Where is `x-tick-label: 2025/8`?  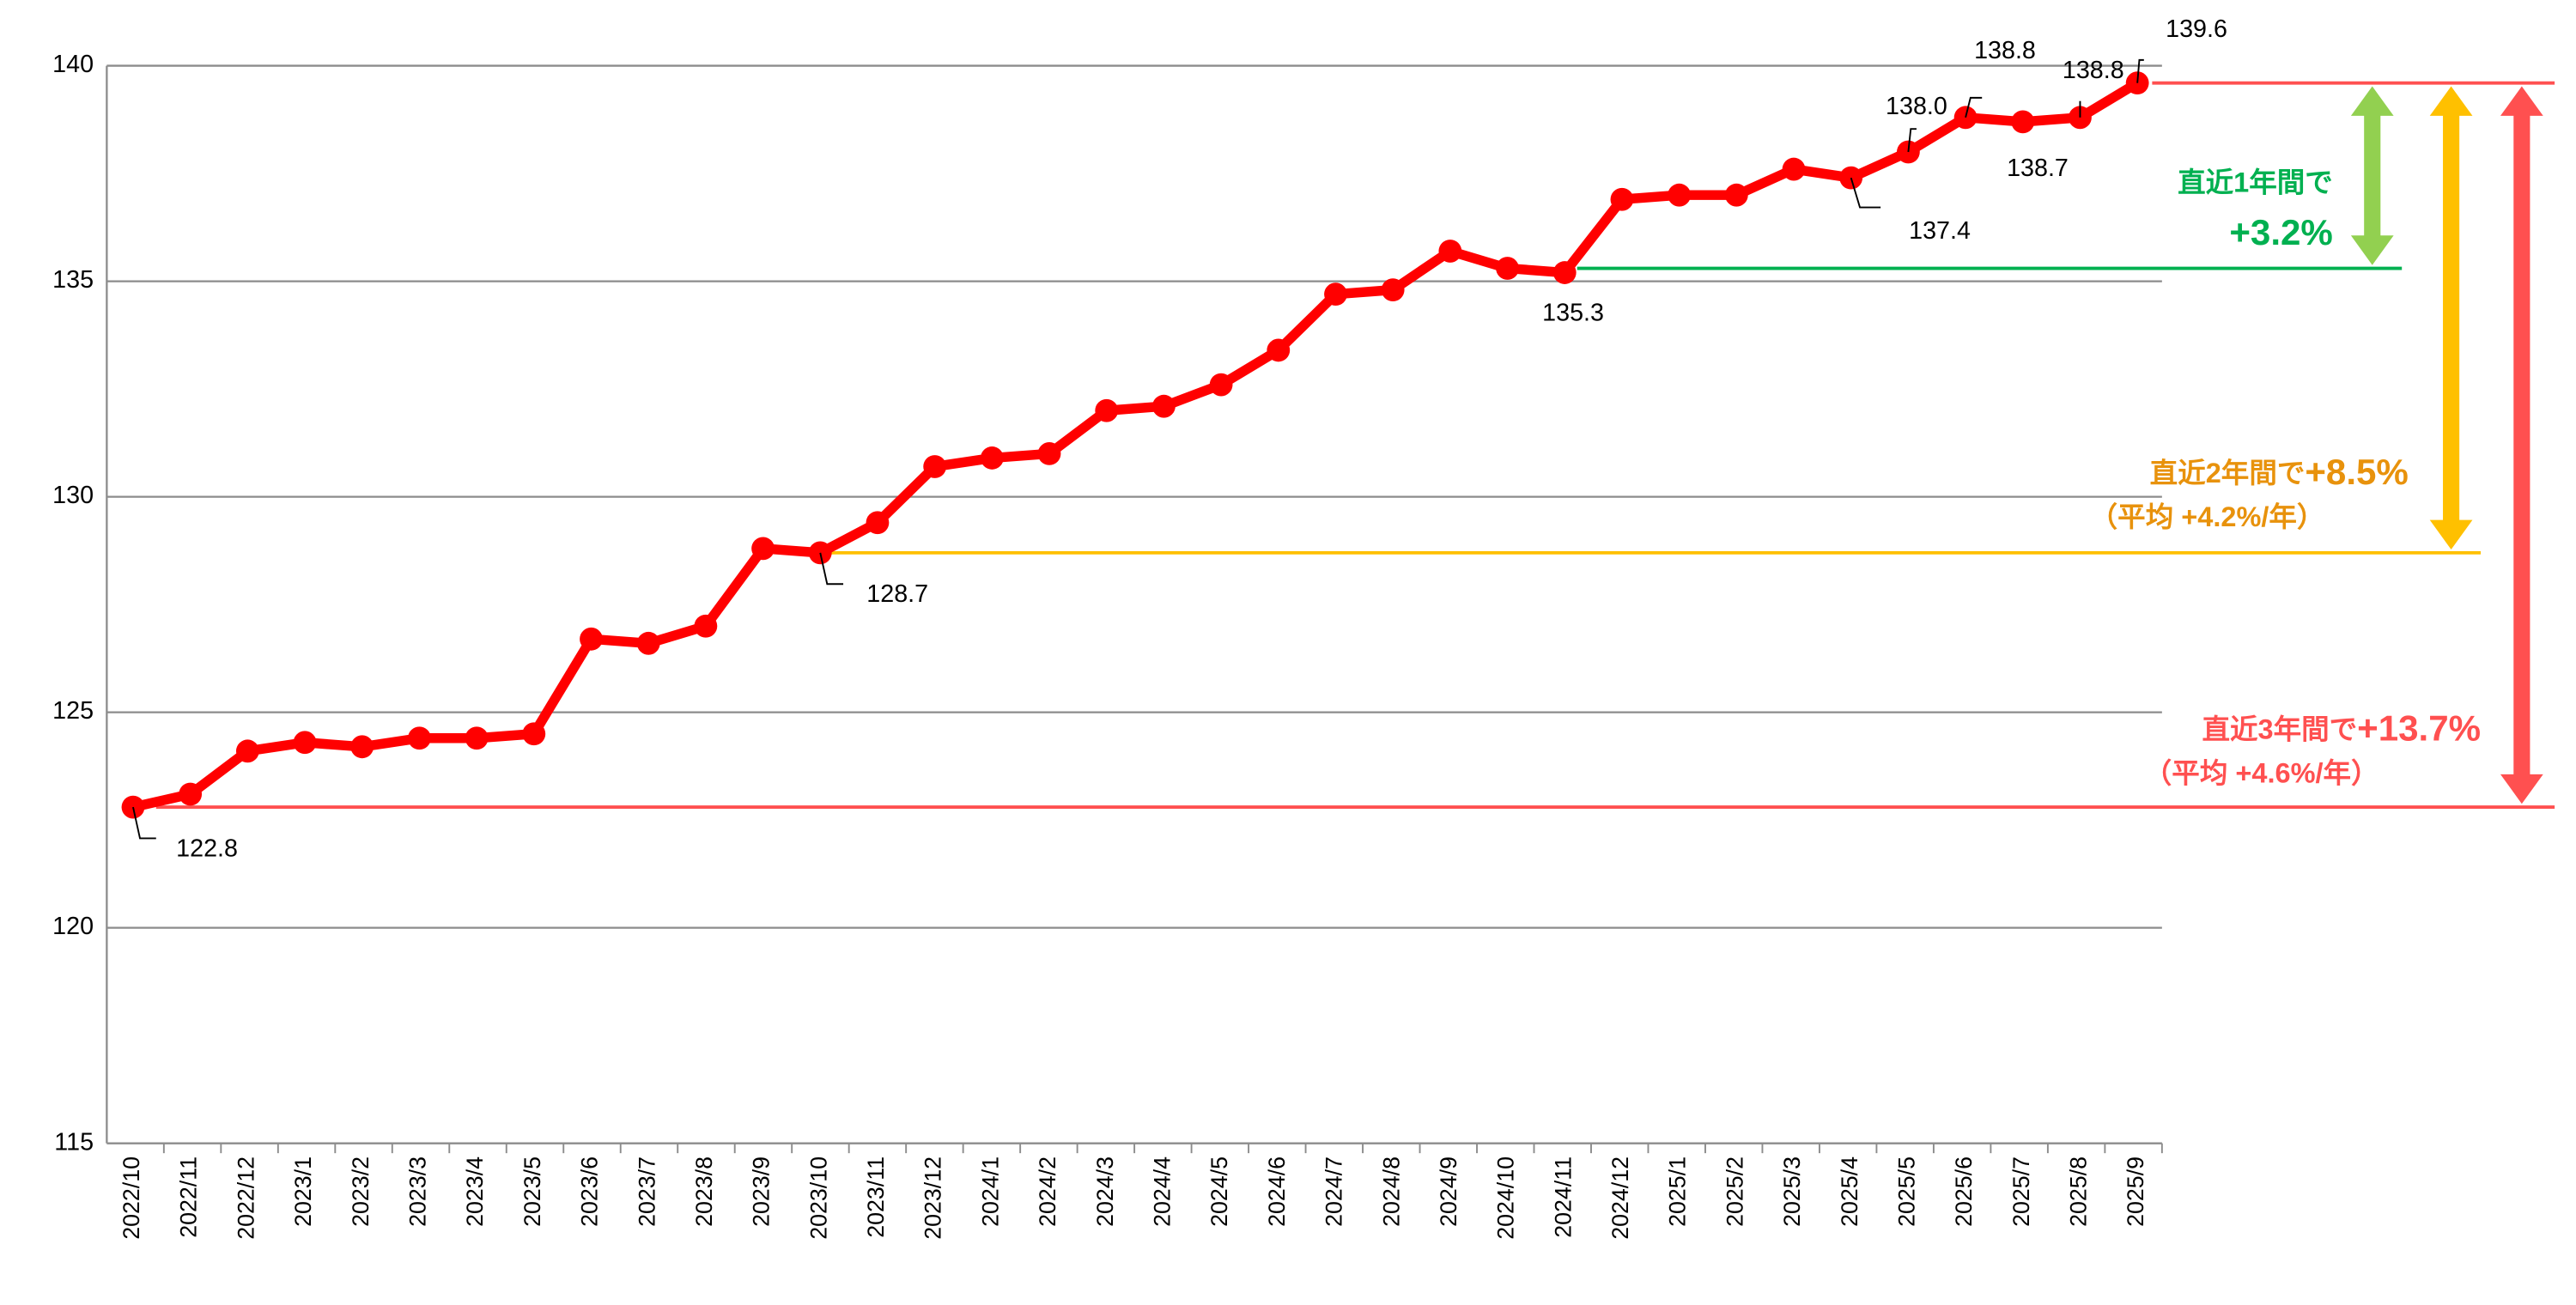 x-tick-label: 2025/8 is located at coordinates (2079, 1191).